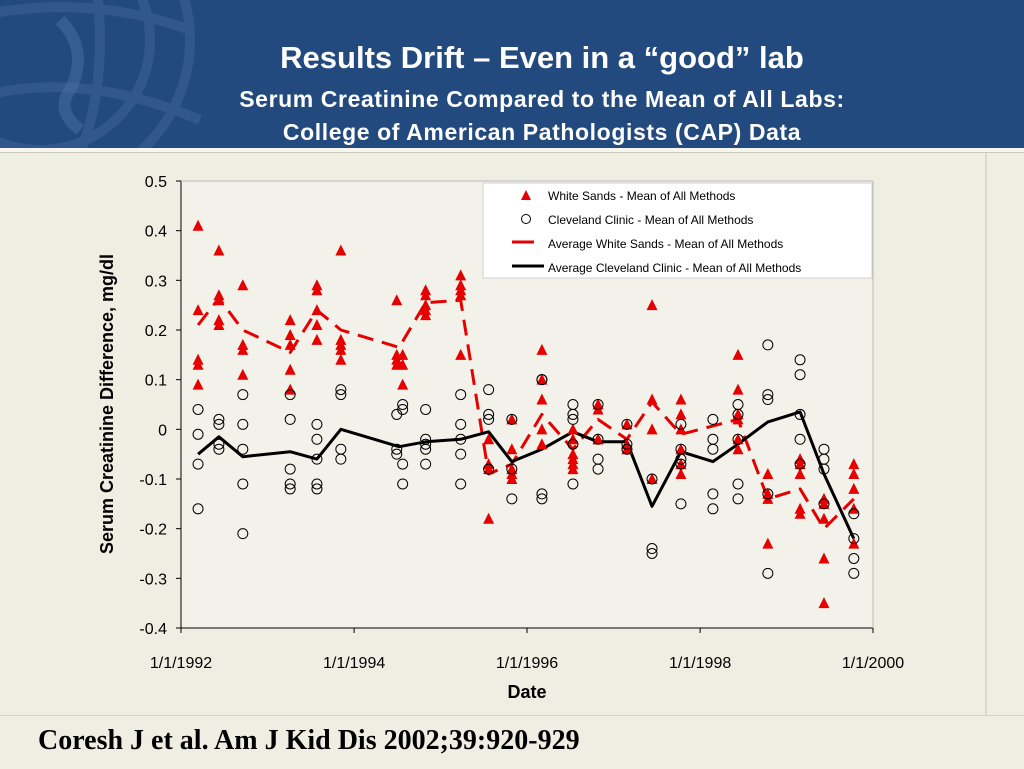 This screenshot has width=1024, height=769. I want to click on y-tick-label: -0.1, so click(153, 480).